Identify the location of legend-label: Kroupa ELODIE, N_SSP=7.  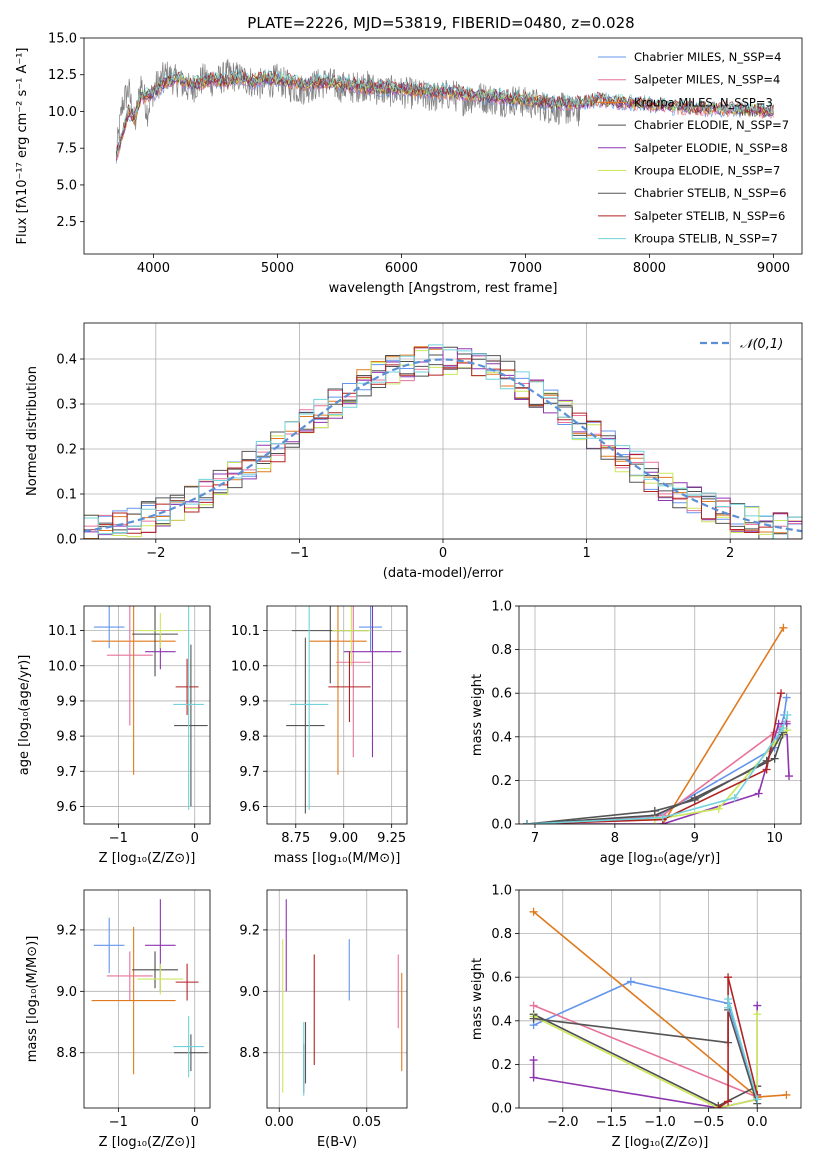
(707, 171).